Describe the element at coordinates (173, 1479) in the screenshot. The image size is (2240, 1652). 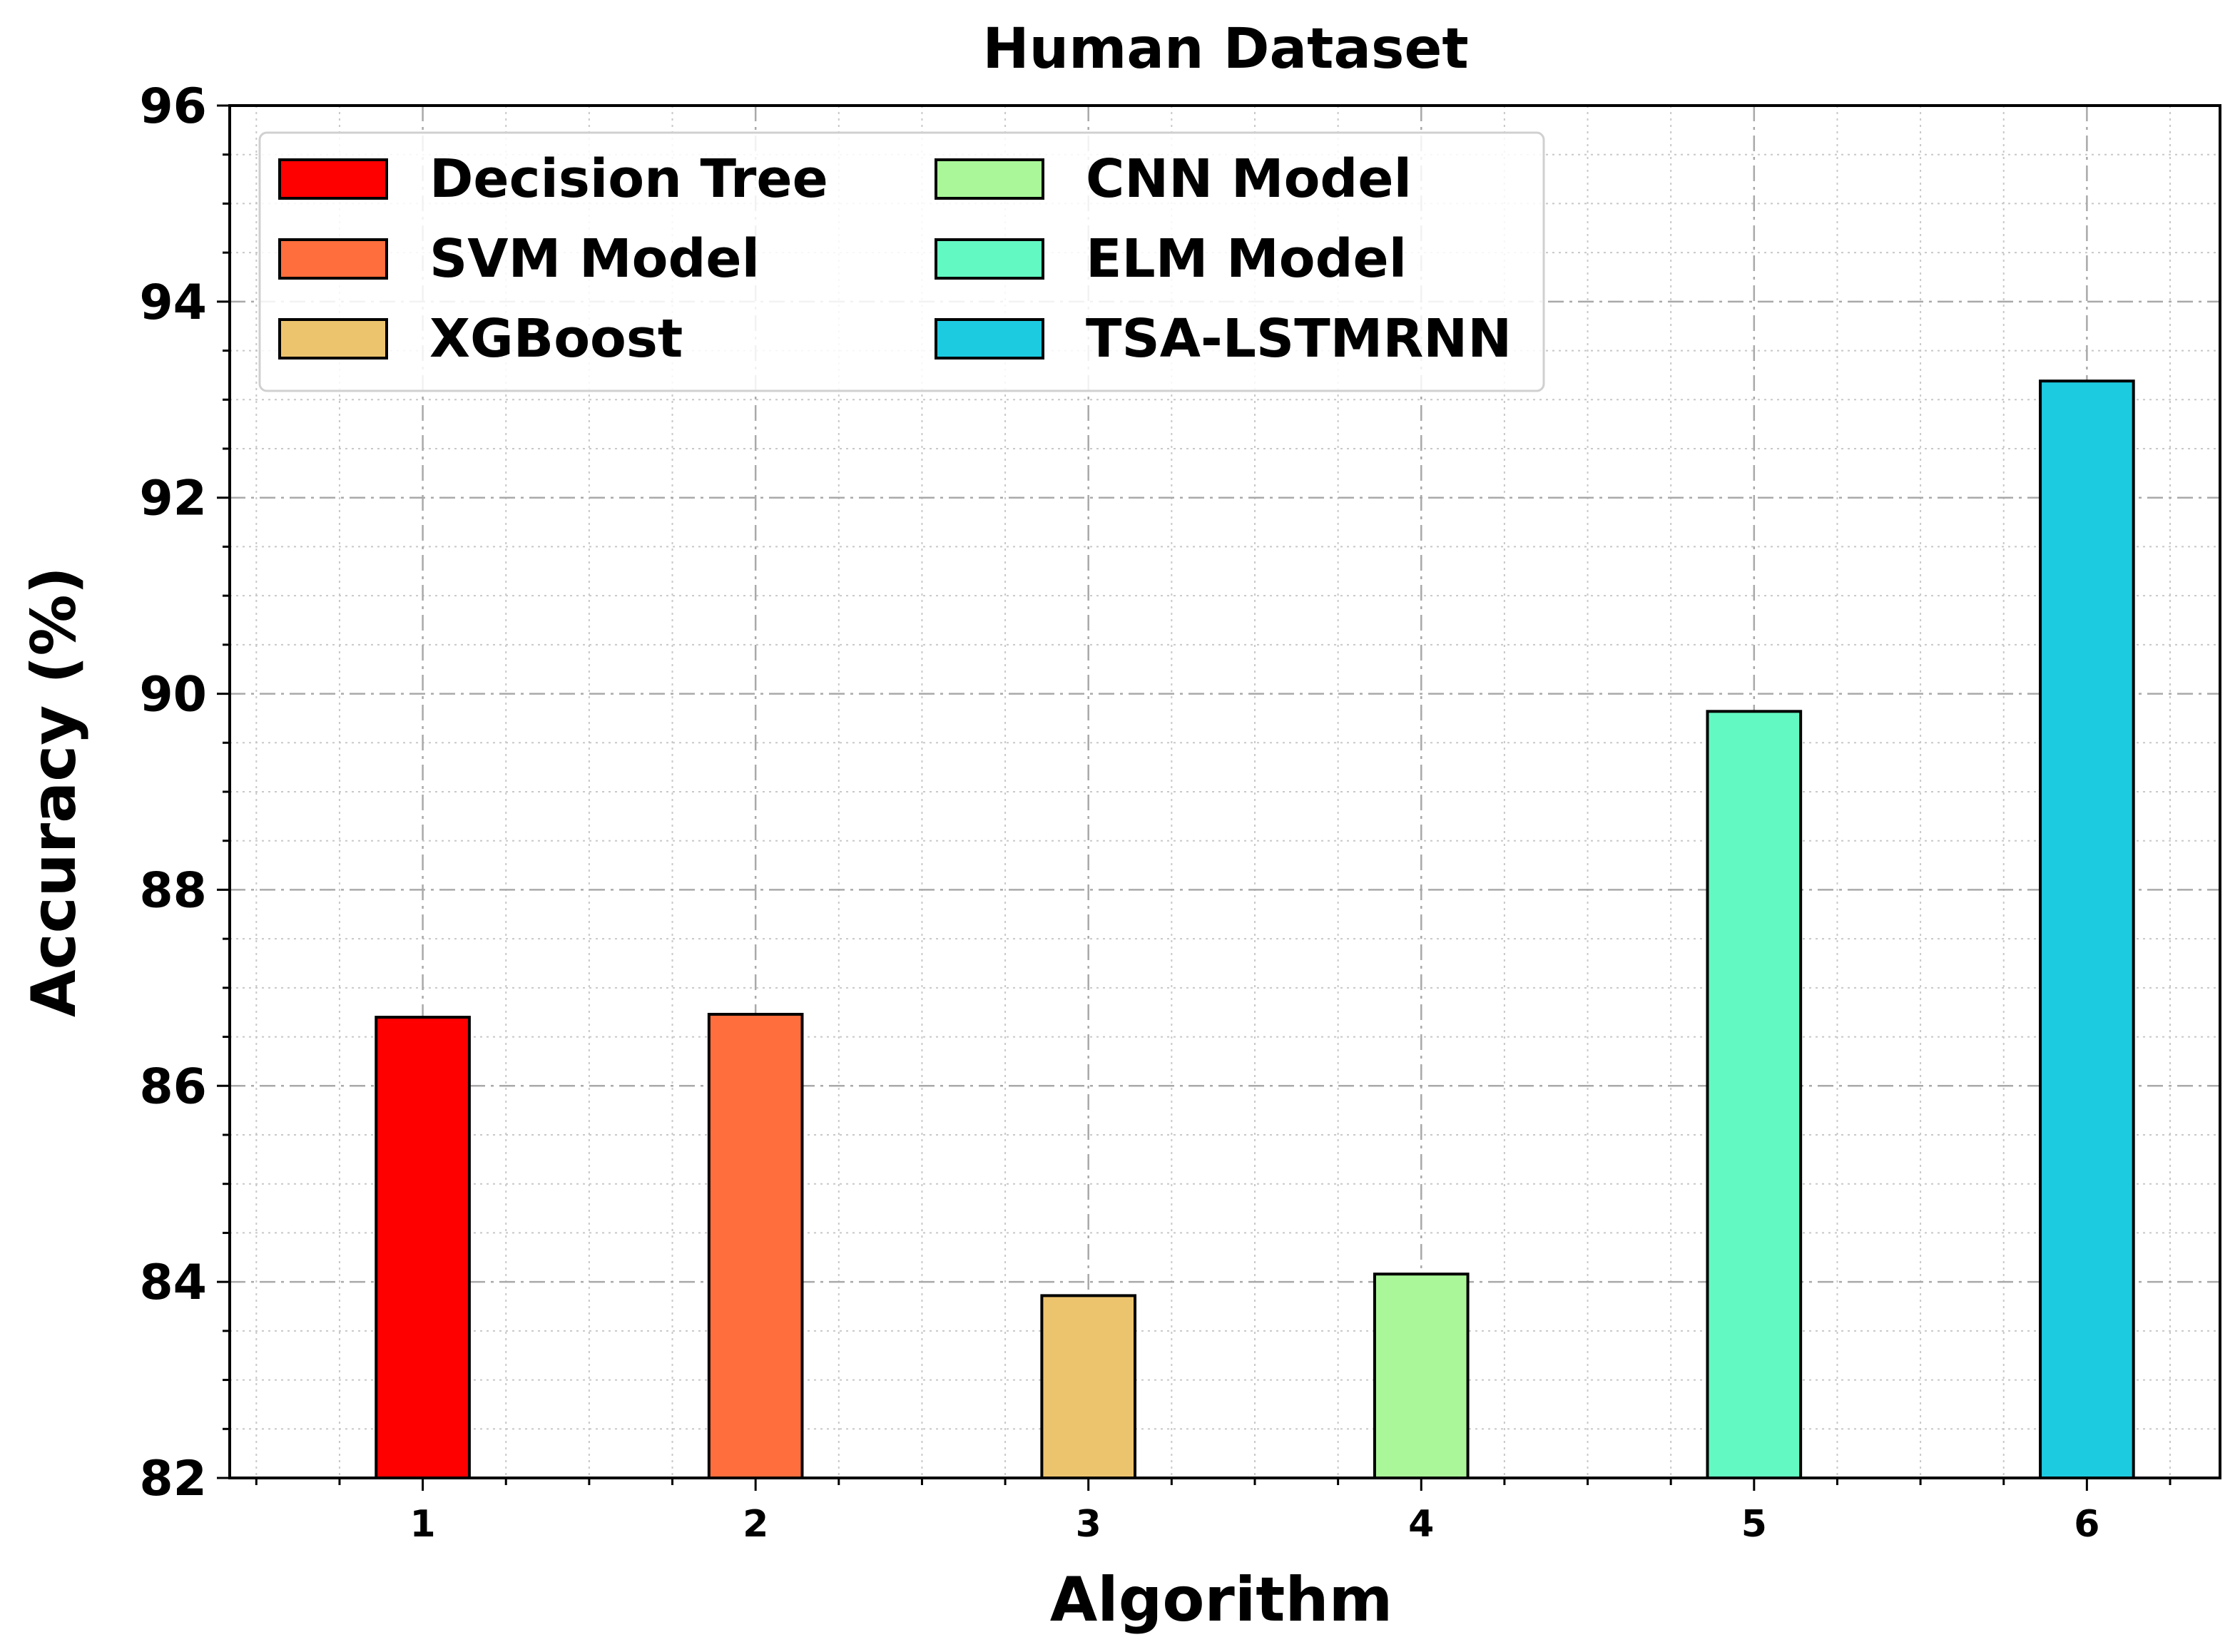
I see `y-tick-label: 82` at that location.